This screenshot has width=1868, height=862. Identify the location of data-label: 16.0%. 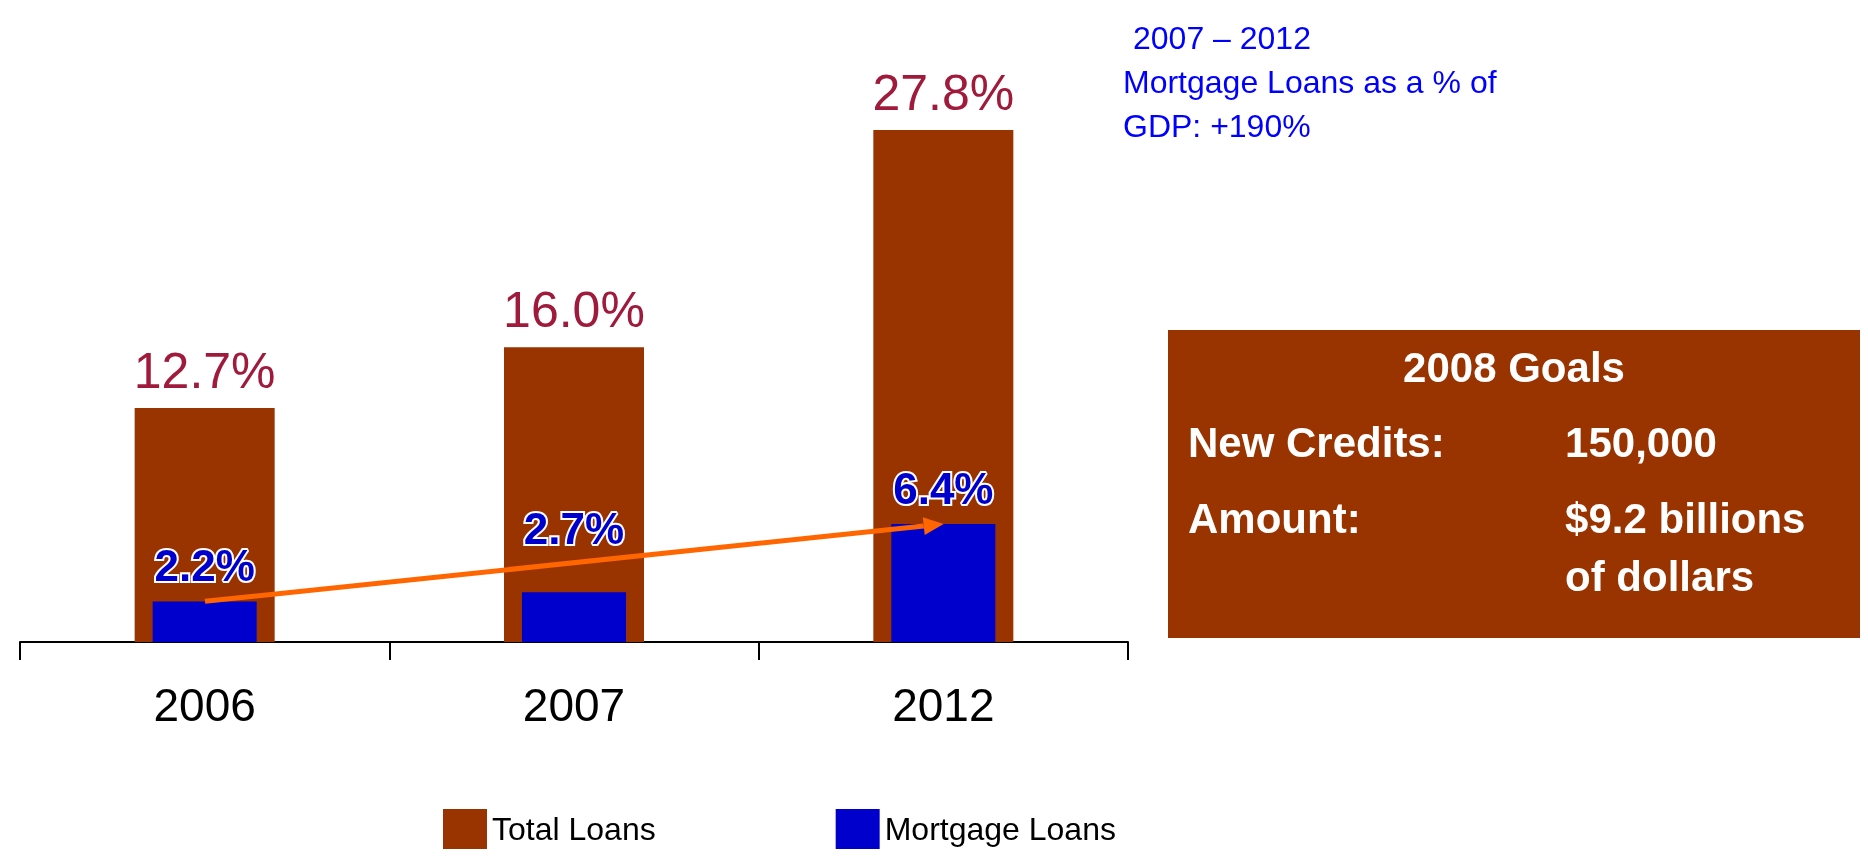
(574, 310).